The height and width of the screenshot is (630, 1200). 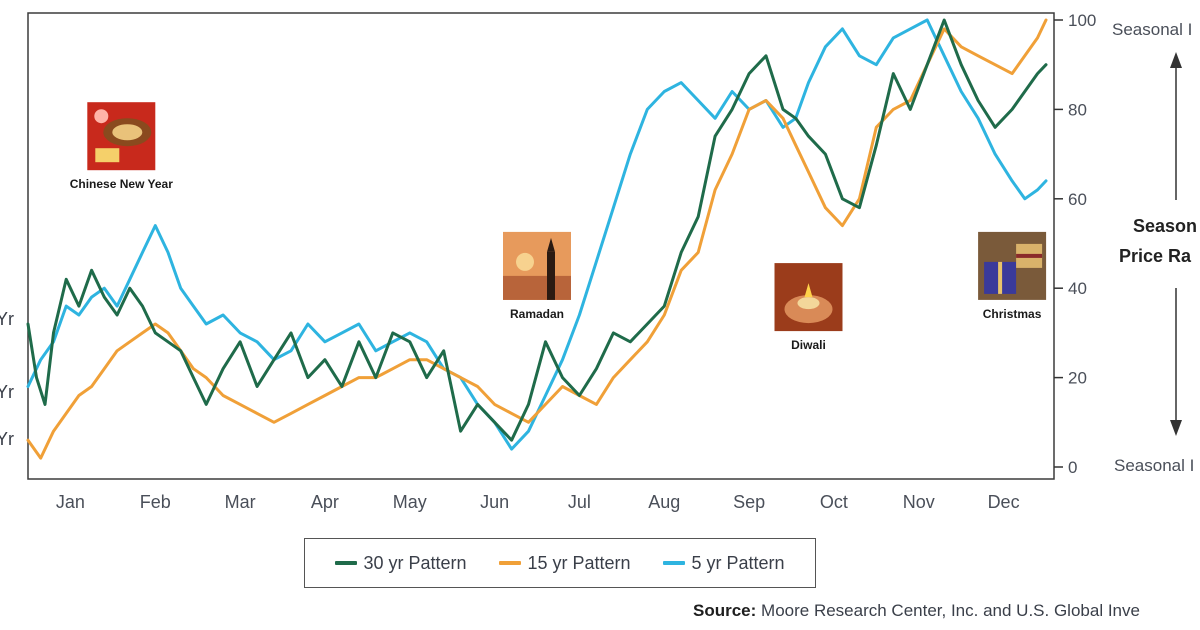 I want to click on legend-item-15yr: 15 yr Pattern, so click(x=565, y=563).